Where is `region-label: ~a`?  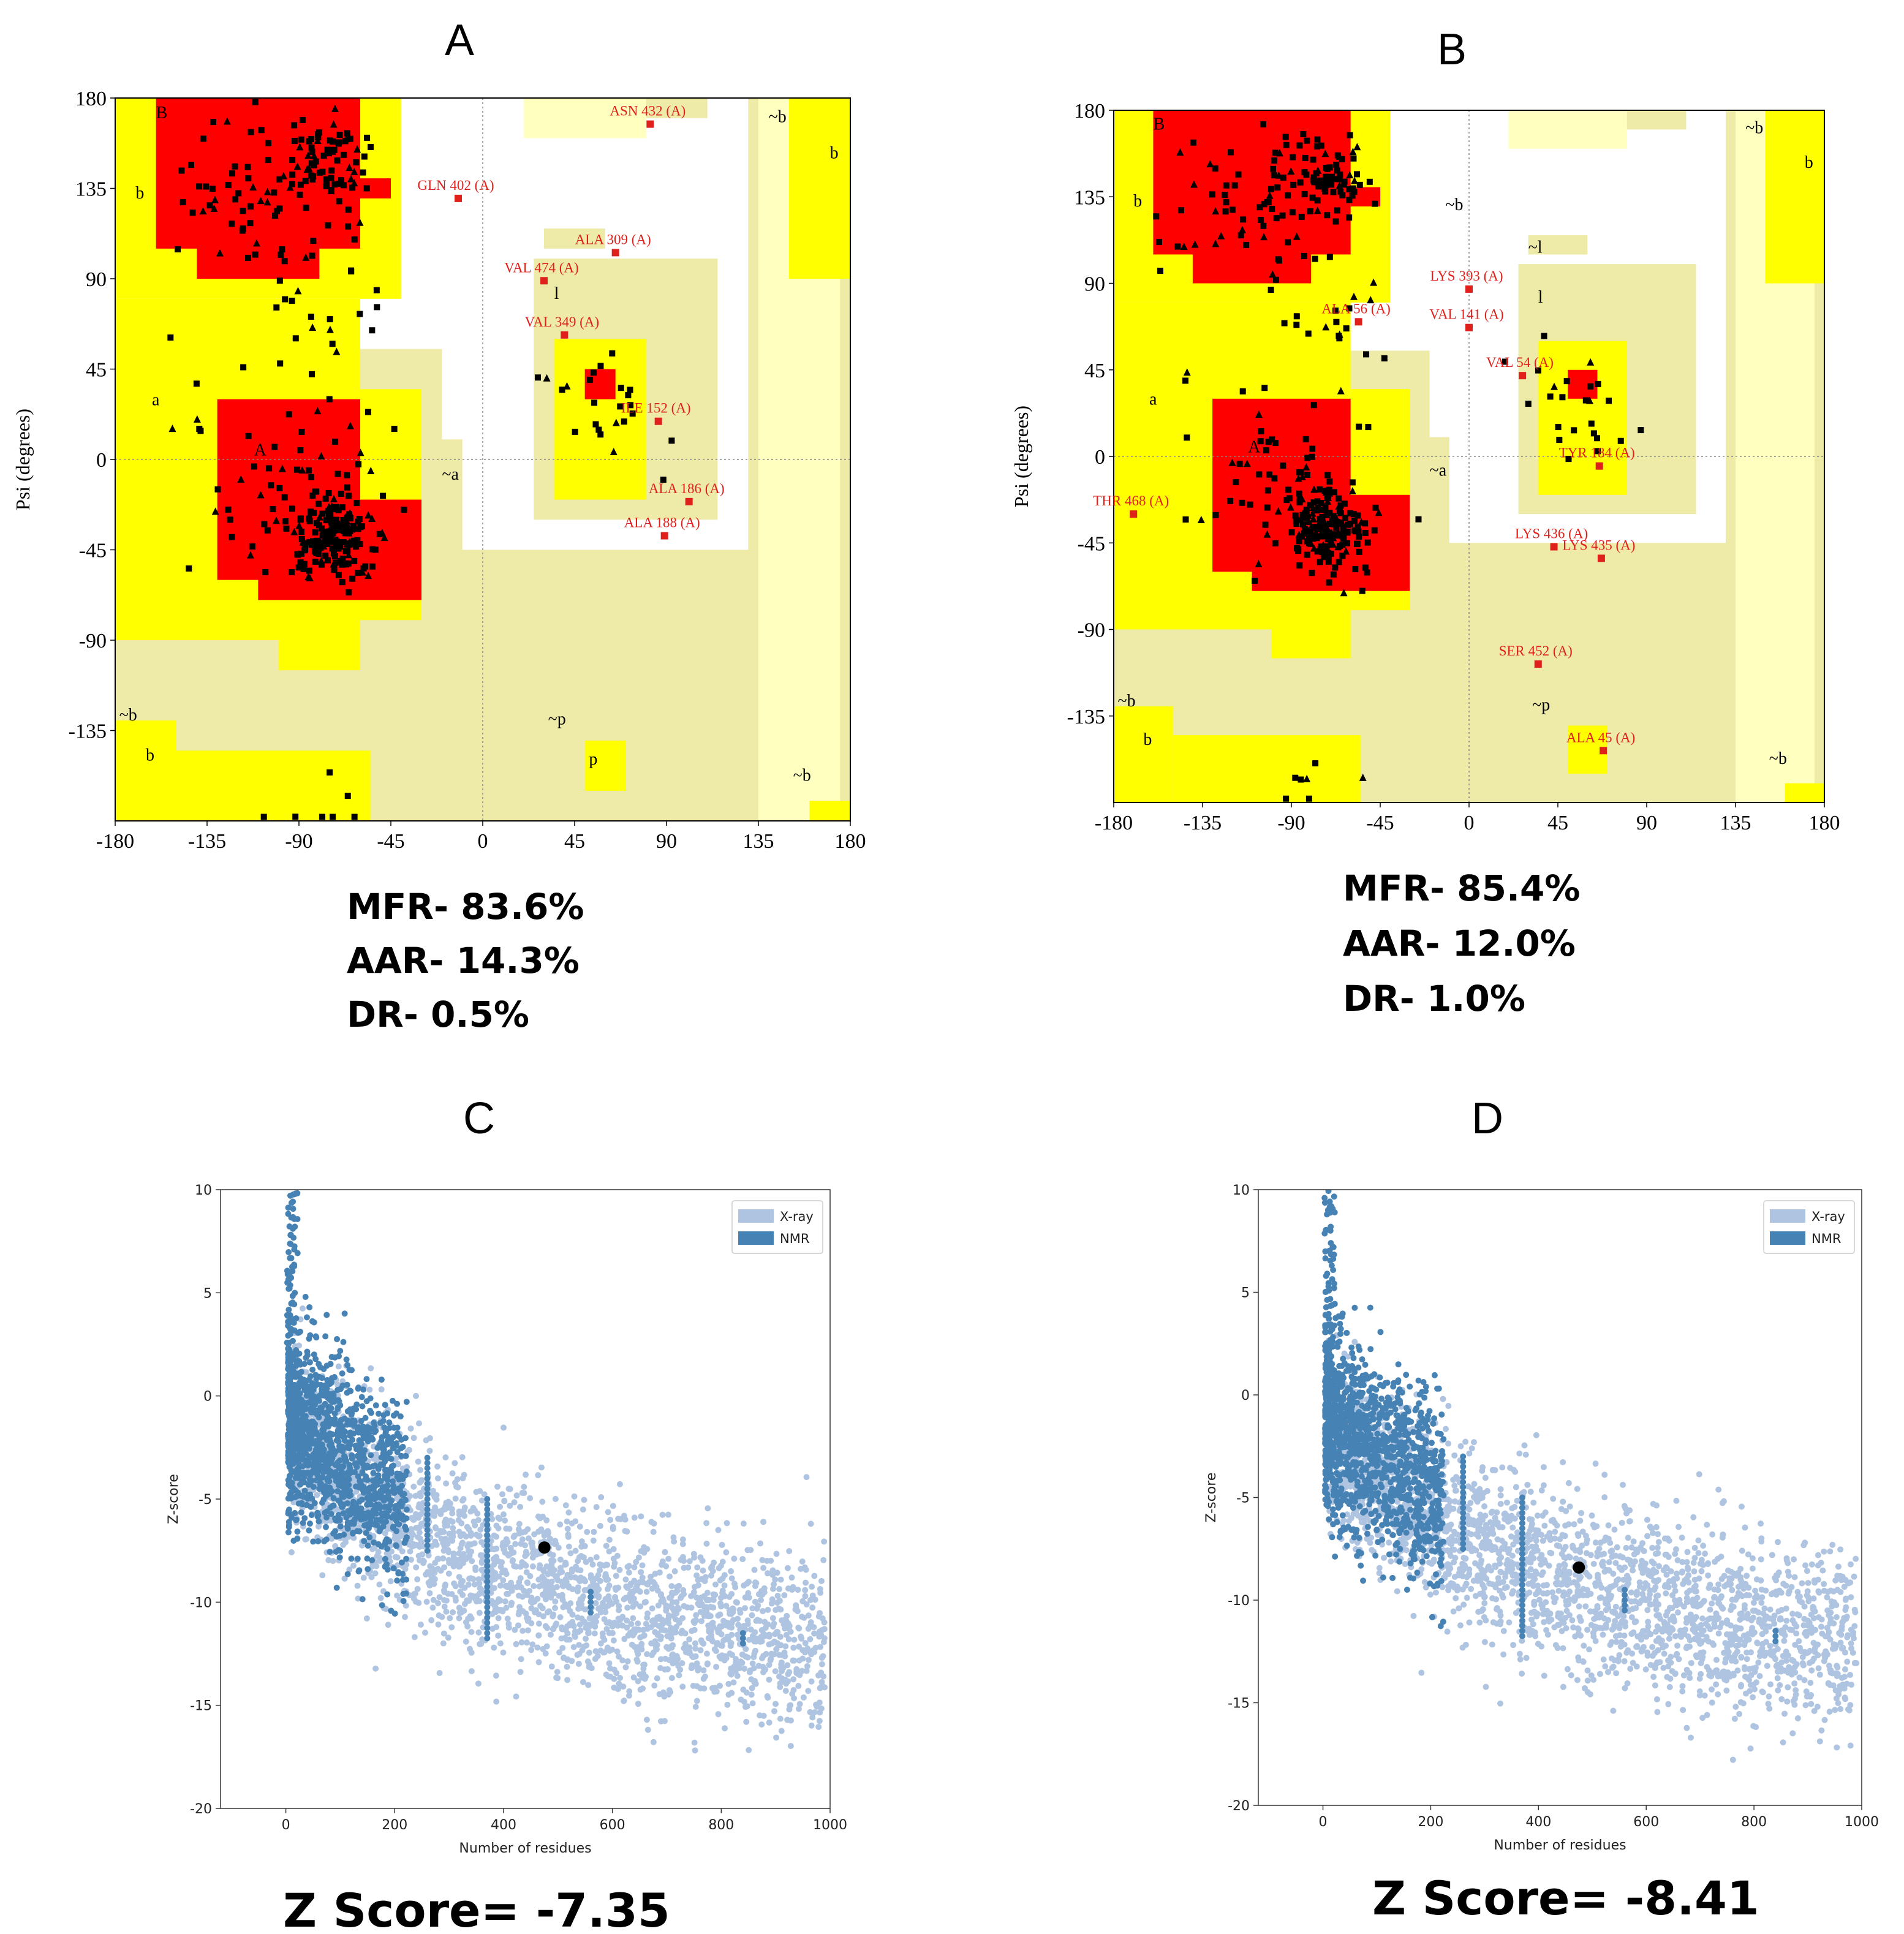 region-label: ~a is located at coordinates (1438, 470).